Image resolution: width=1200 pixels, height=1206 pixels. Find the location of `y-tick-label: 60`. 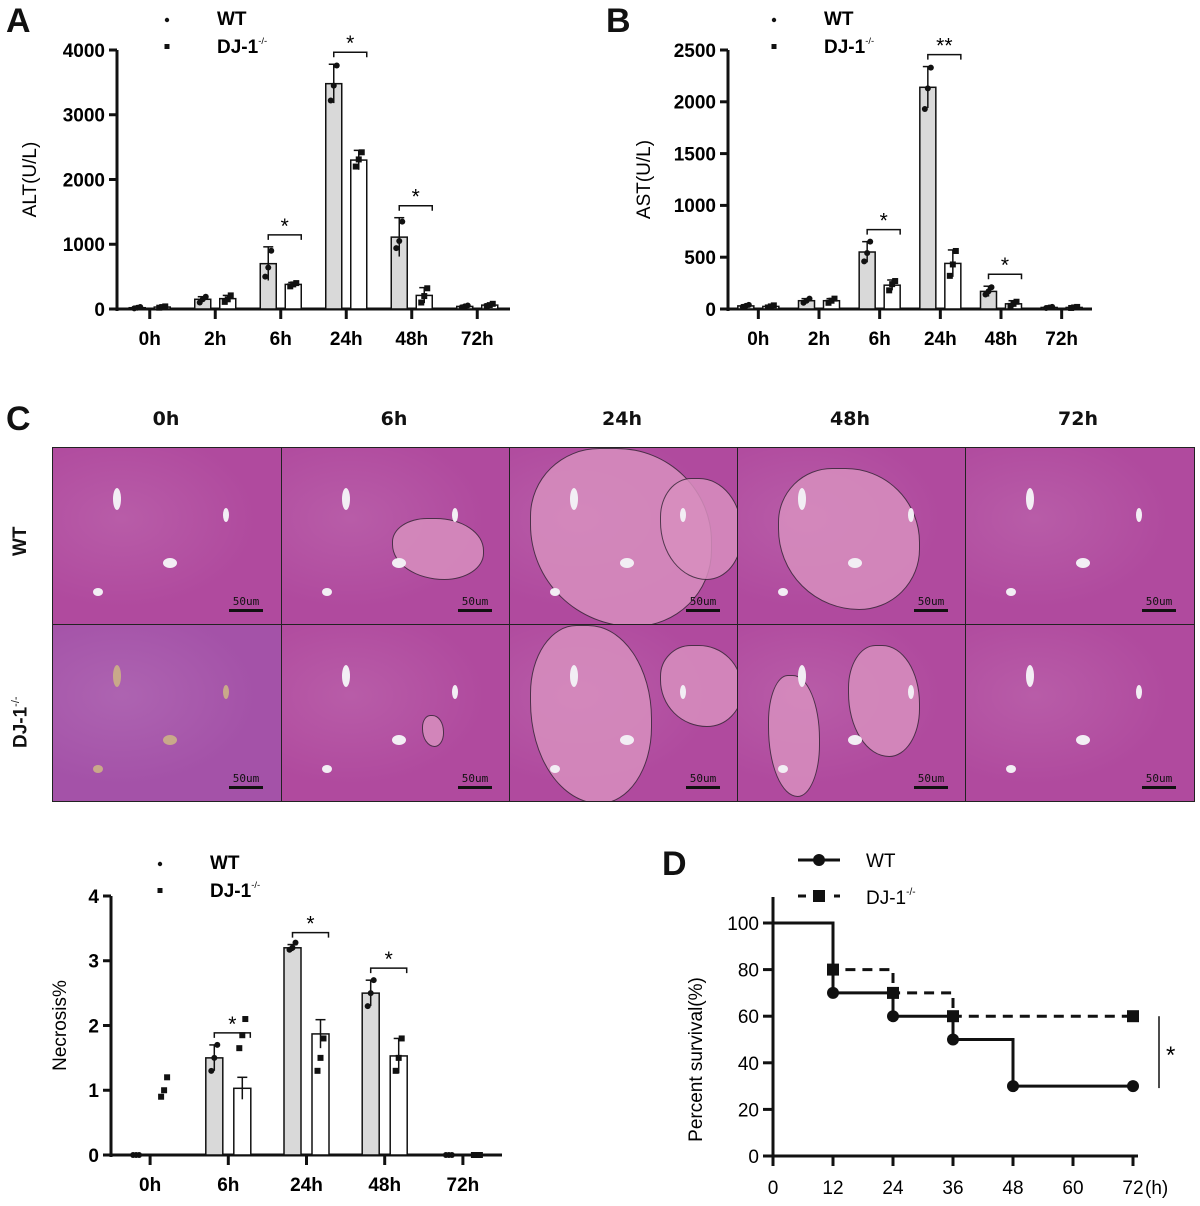

y-tick-label: 60 is located at coordinates (748, 1017).